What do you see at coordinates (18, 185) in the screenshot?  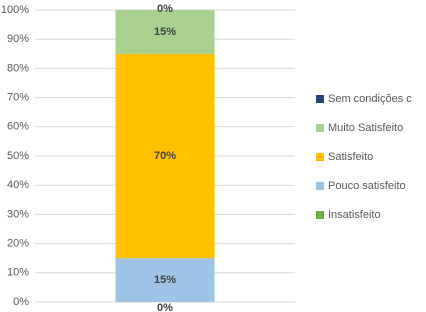 I see `y-tick-label: 40%` at bounding box center [18, 185].